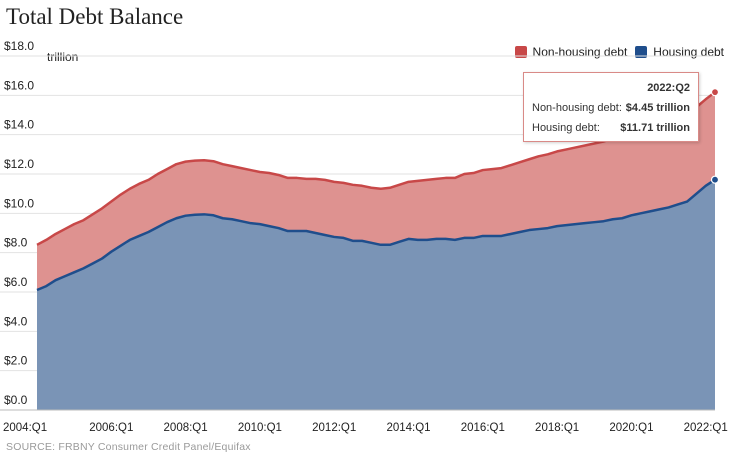 Image resolution: width=734 pixels, height=455 pixels. What do you see at coordinates (95, 16) in the screenshot?
I see `chart-title: Total Debt Balance` at bounding box center [95, 16].